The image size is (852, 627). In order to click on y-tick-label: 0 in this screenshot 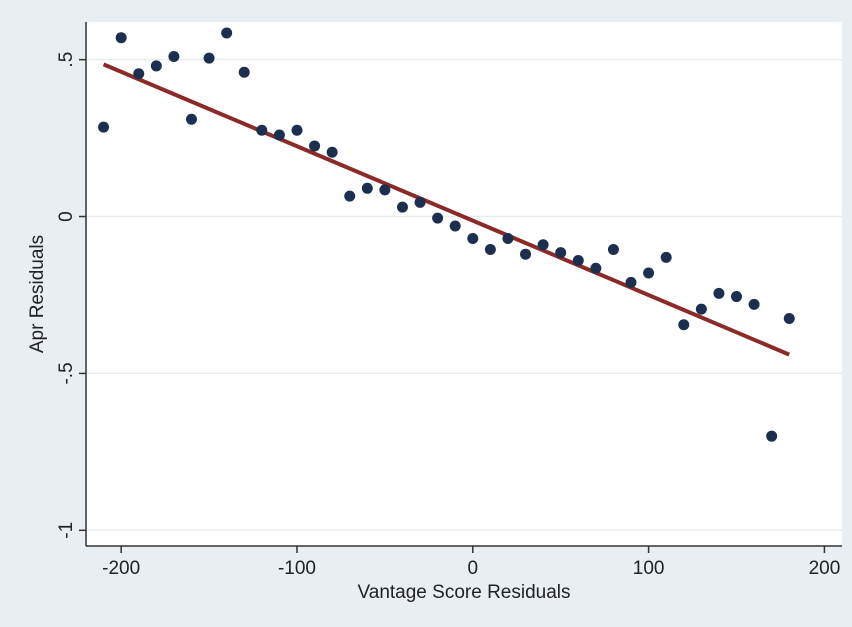, I will do `click(66, 216)`.